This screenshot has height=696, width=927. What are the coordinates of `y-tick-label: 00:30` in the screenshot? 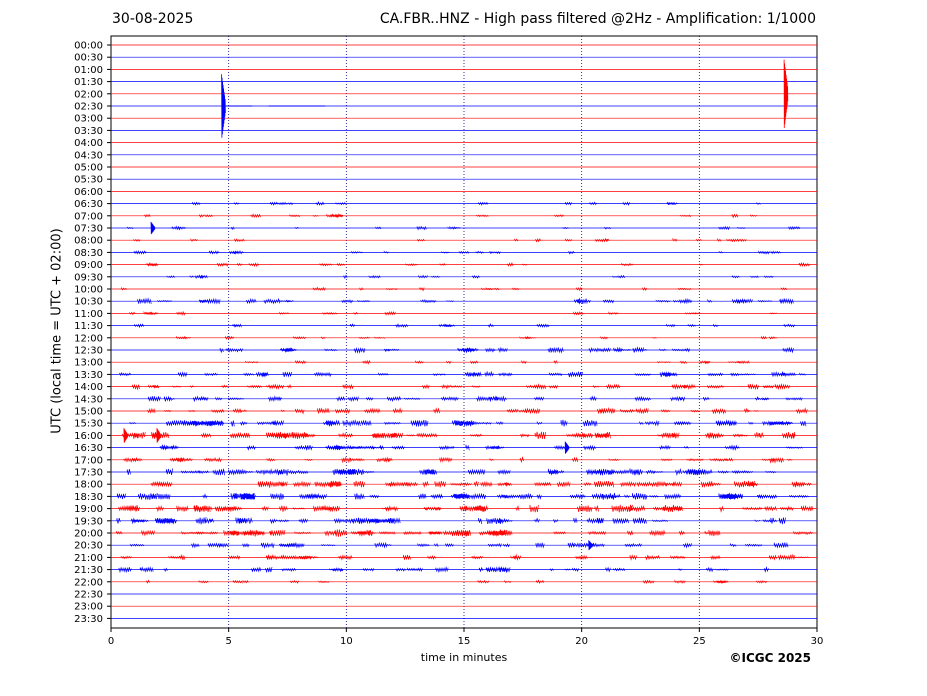 It's located at (88, 58).